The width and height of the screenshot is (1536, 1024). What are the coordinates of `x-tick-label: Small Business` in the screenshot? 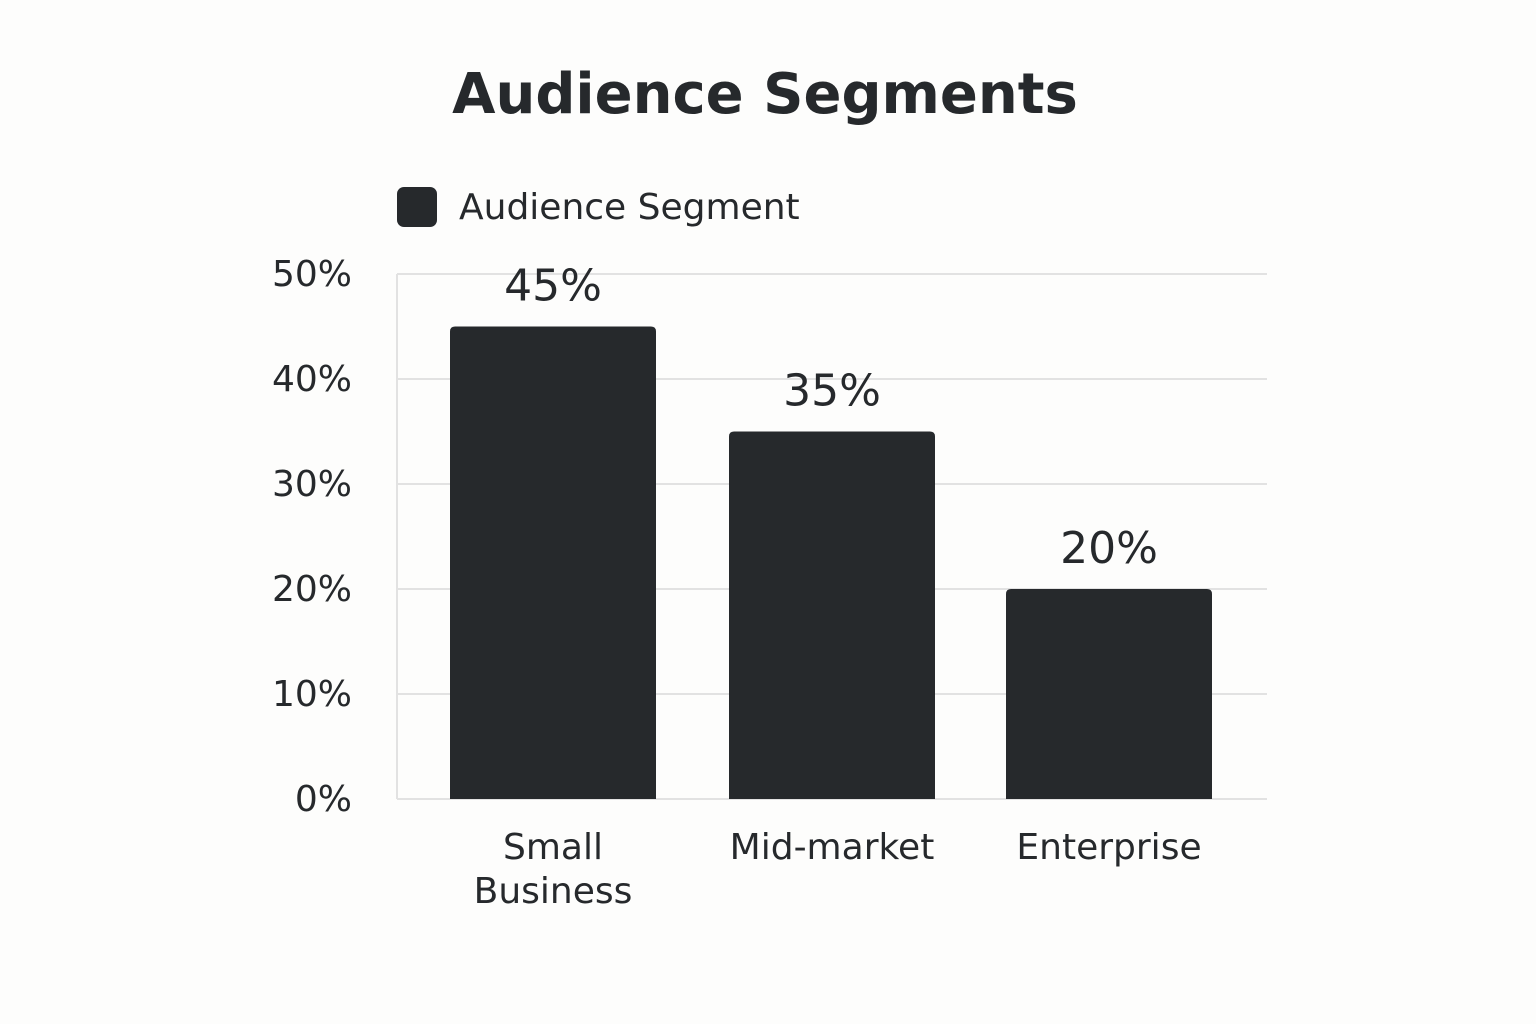 It's located at (553, 869).